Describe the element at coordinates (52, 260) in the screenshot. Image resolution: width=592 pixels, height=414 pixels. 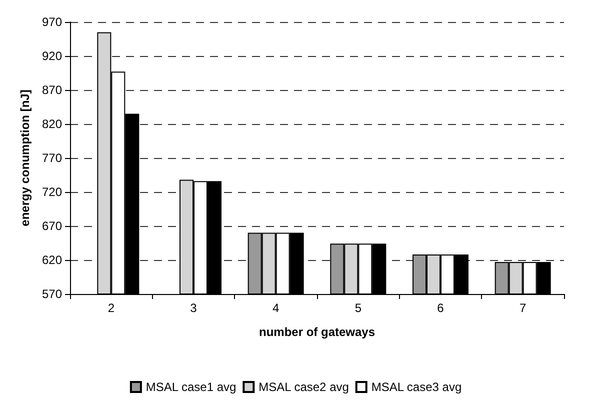
I see `y-tick-label: 620` at that location.